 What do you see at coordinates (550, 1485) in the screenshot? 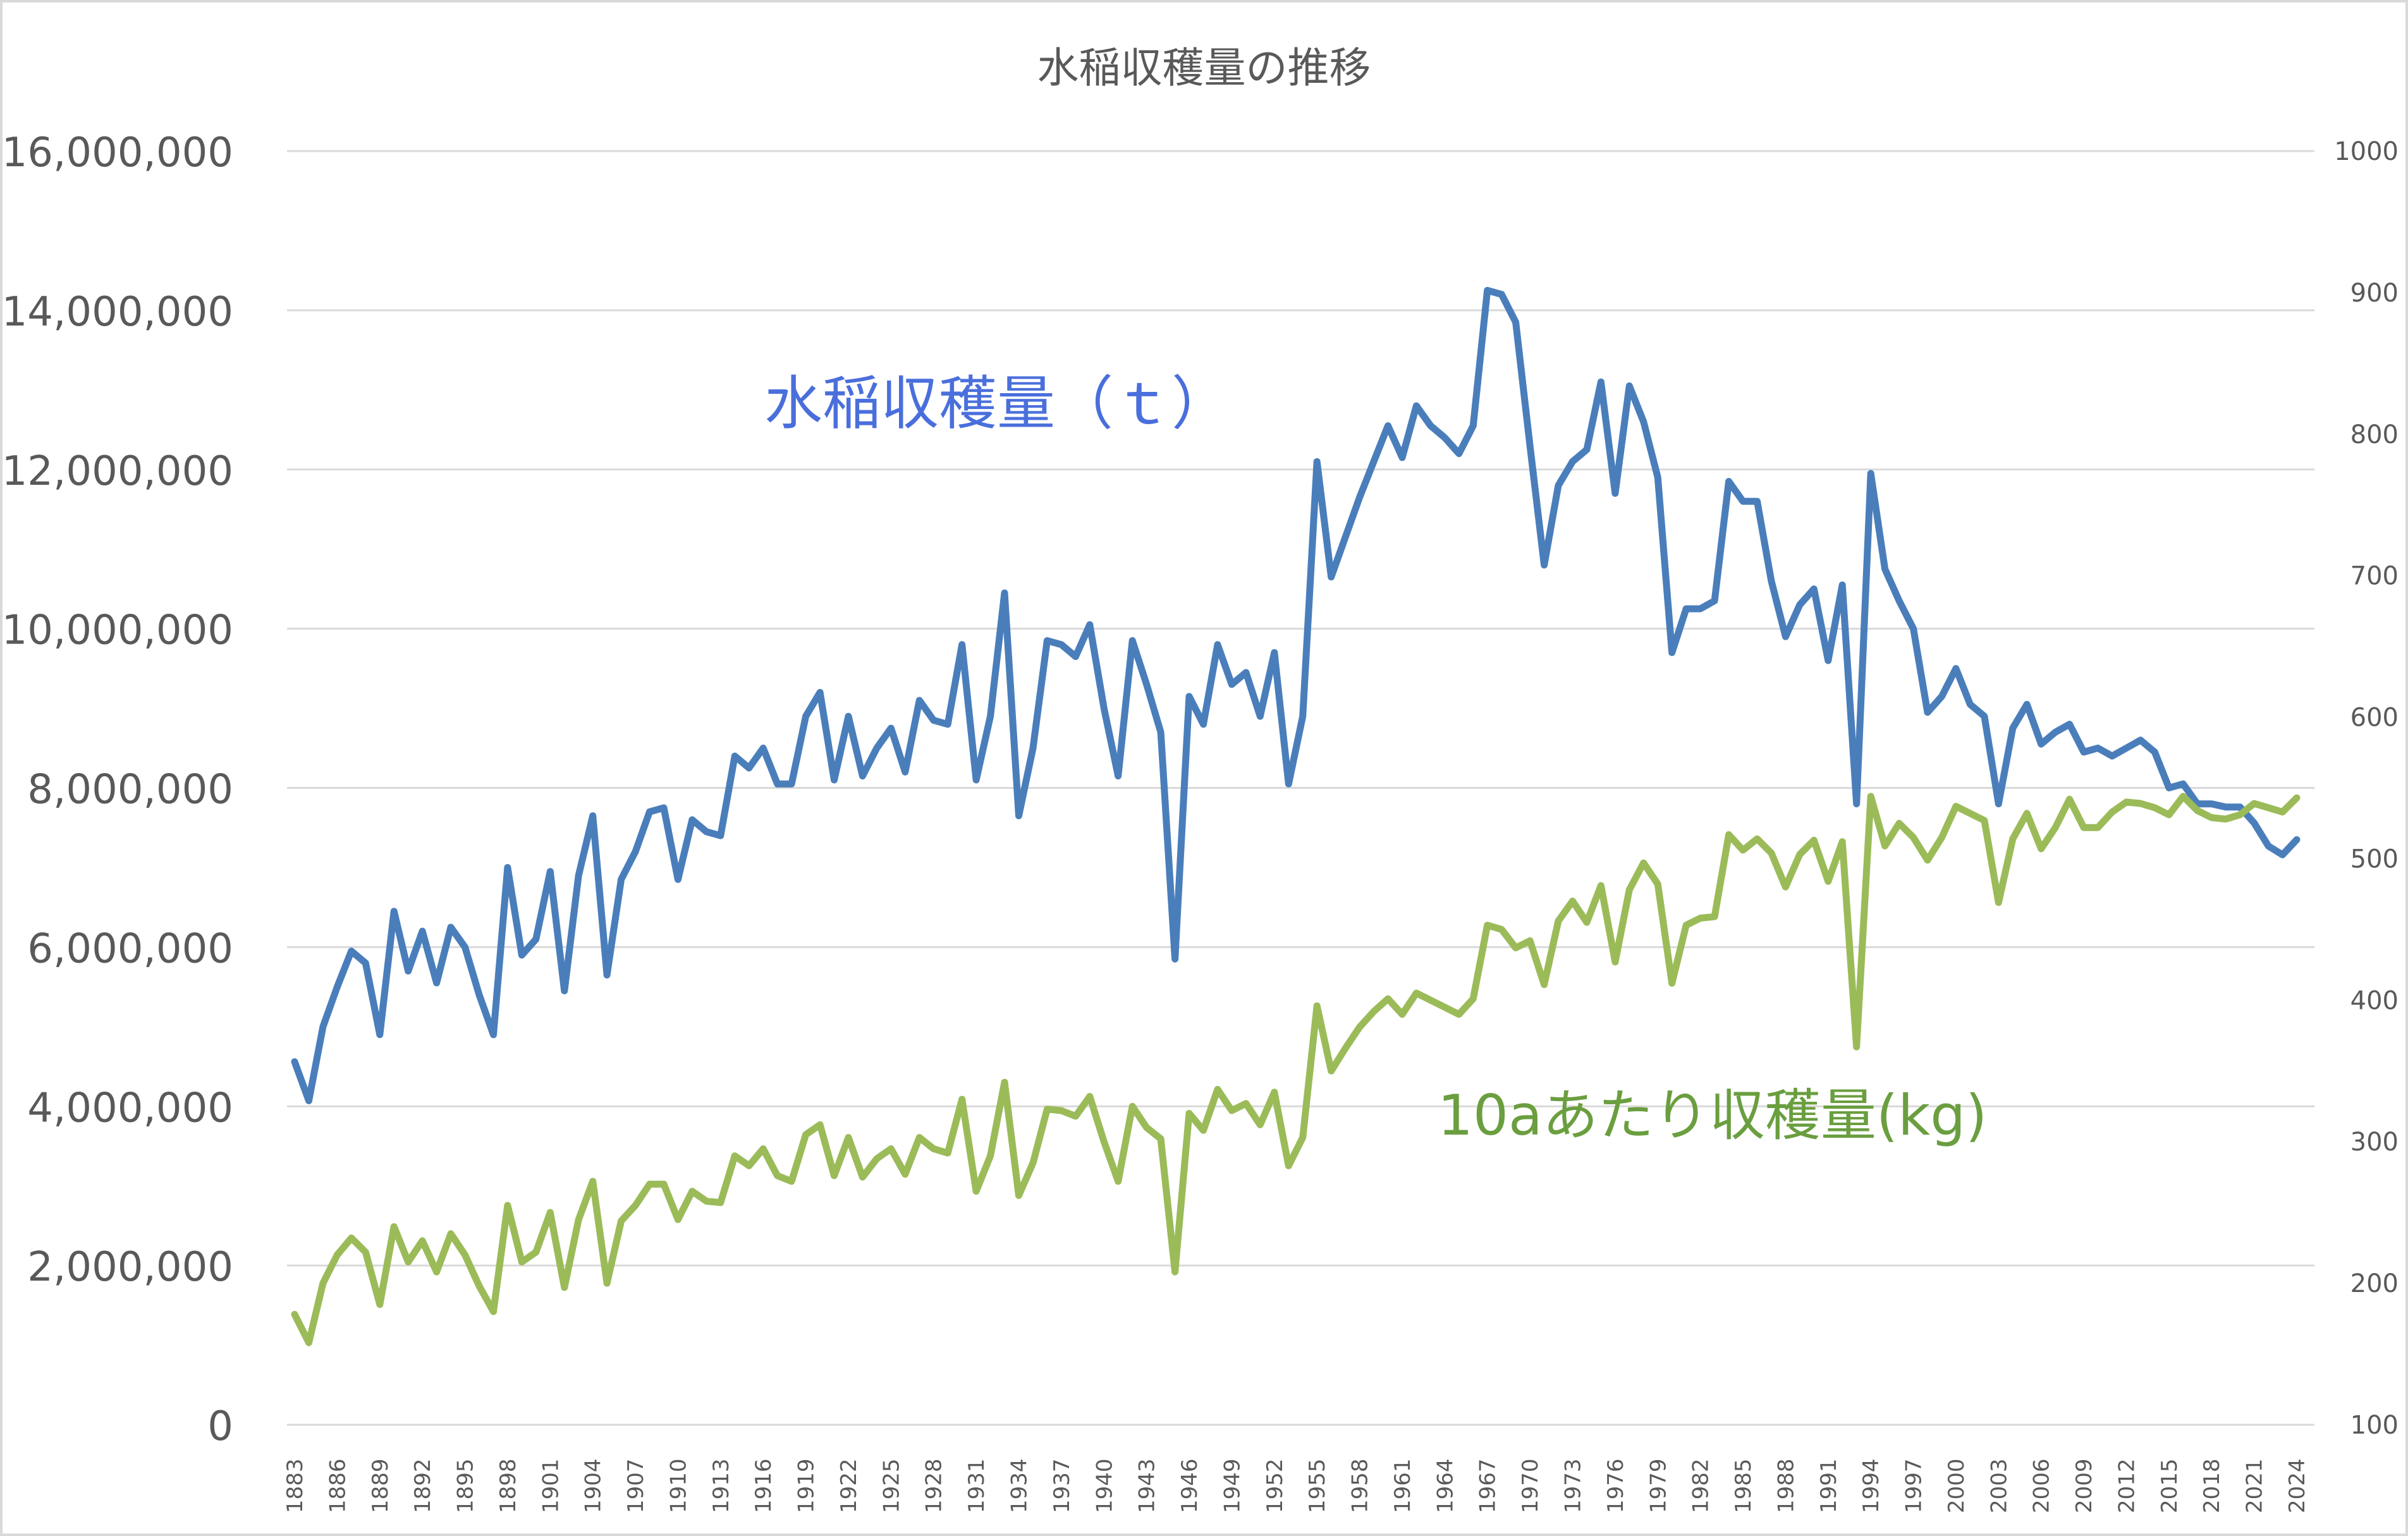
I see `x-tick-label: 1901` at bounding box center [550, 1485].